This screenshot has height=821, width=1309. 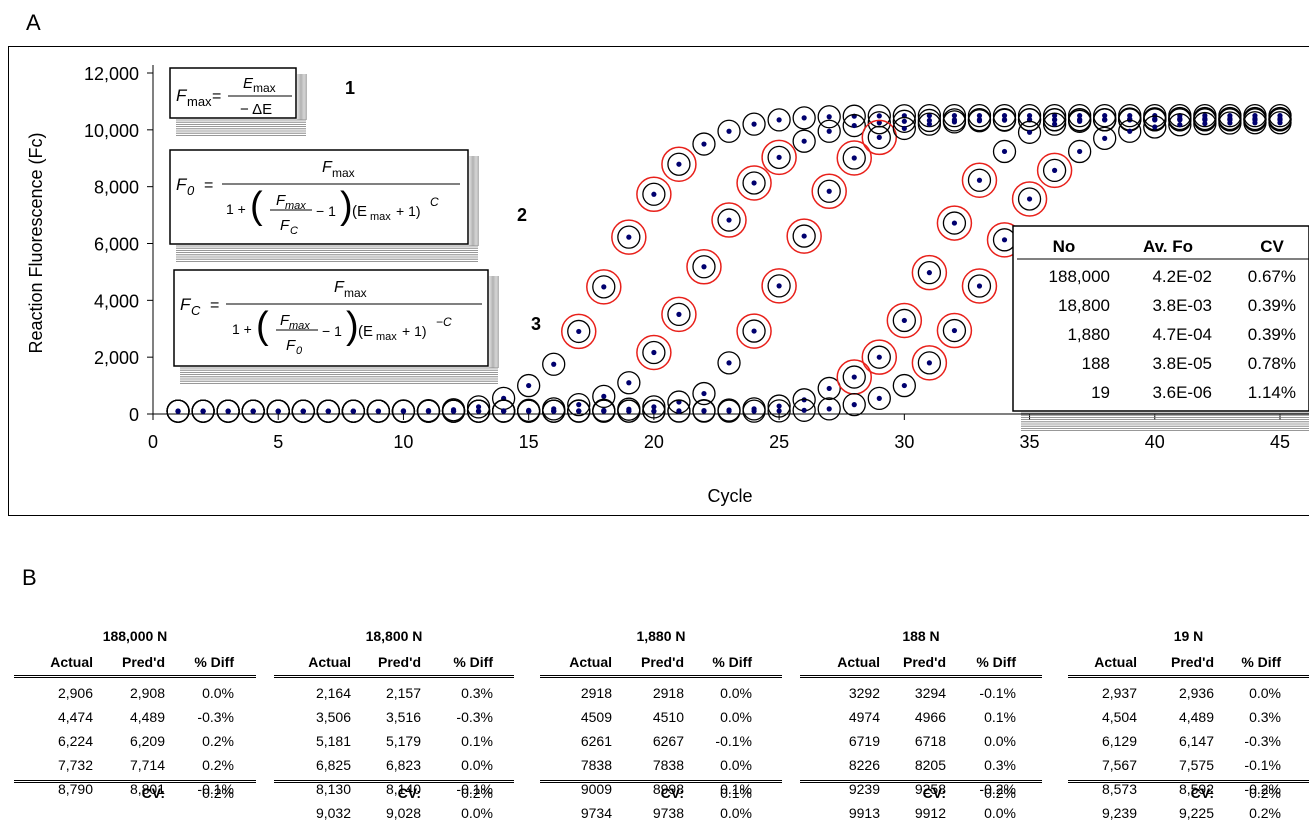 I want to click on table-header: Actual, so click(x=858, y=662).